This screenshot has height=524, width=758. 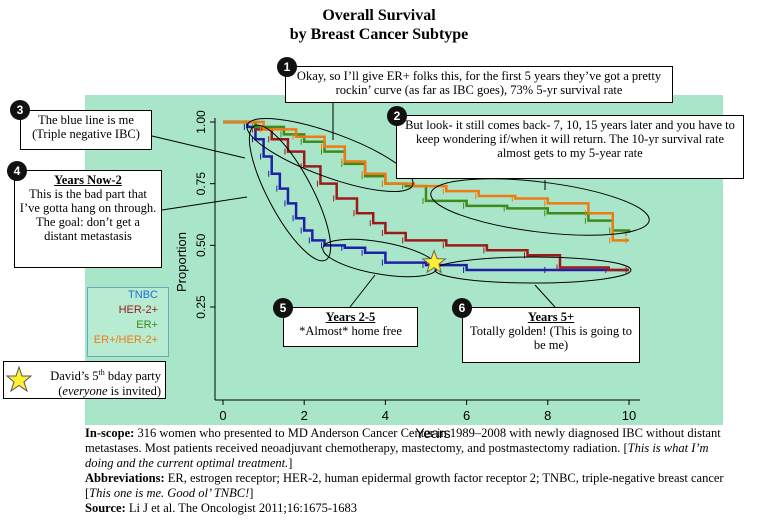 What do you see at coordinates (201, 245) in the screenshot?
I see `y-tick-label: 0.50` at bounding box center [201, 245].